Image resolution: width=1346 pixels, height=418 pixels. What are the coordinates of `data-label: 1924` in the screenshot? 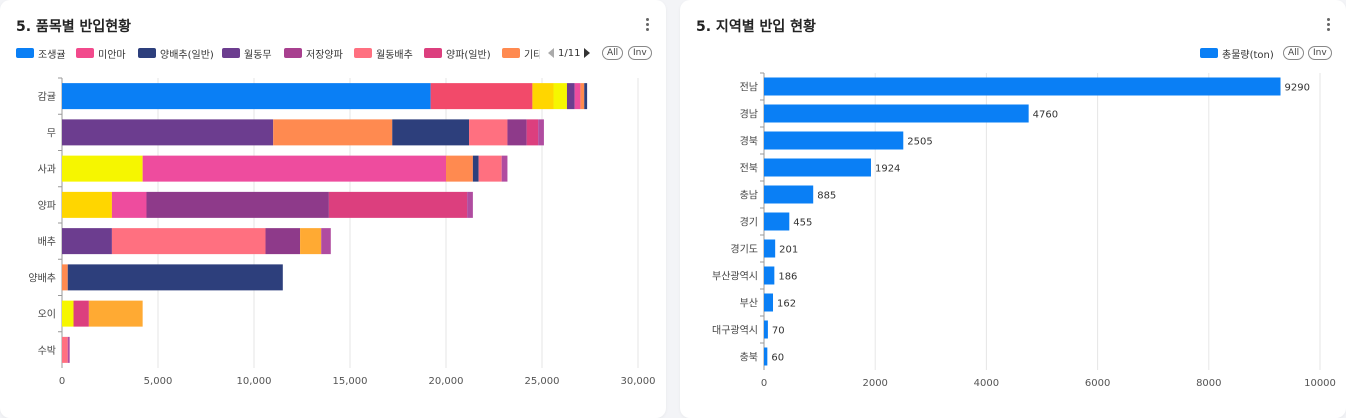 It's located at (887, 169).